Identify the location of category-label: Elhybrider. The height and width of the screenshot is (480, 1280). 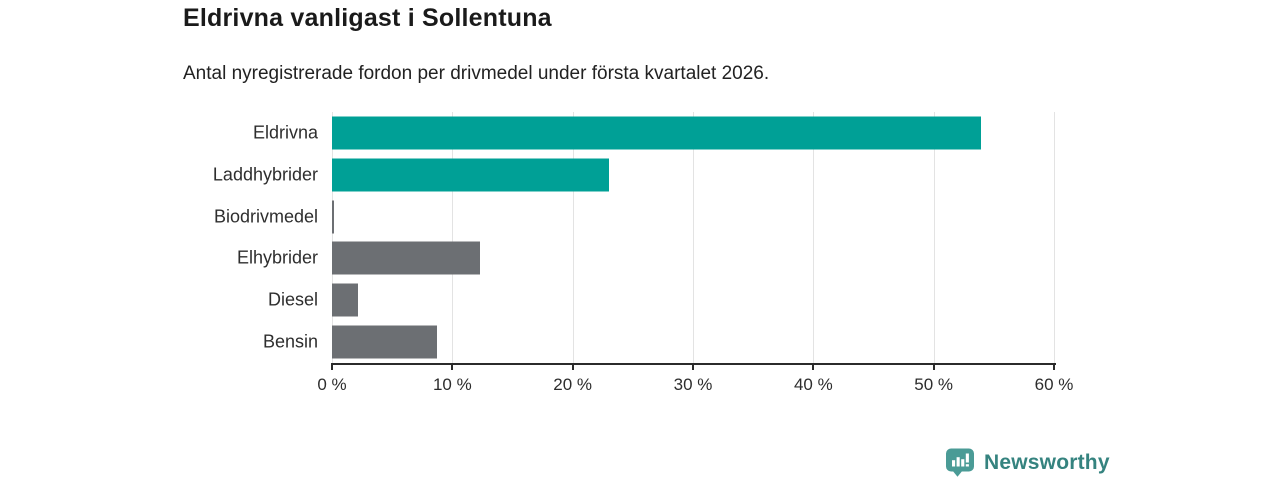
(277, 257).